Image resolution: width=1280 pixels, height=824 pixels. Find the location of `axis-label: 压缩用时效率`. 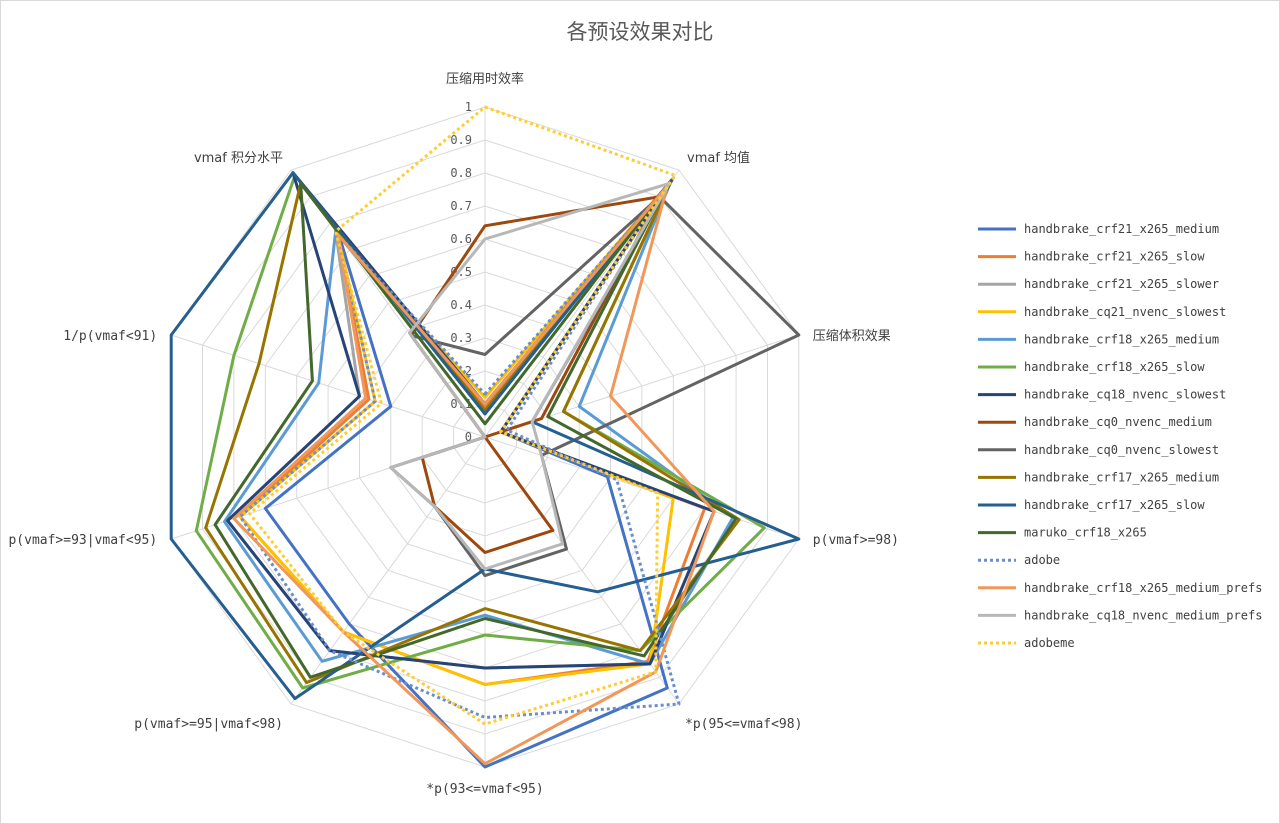

axis-label: 压缩用时效率 is located at coordinates (485, 79).